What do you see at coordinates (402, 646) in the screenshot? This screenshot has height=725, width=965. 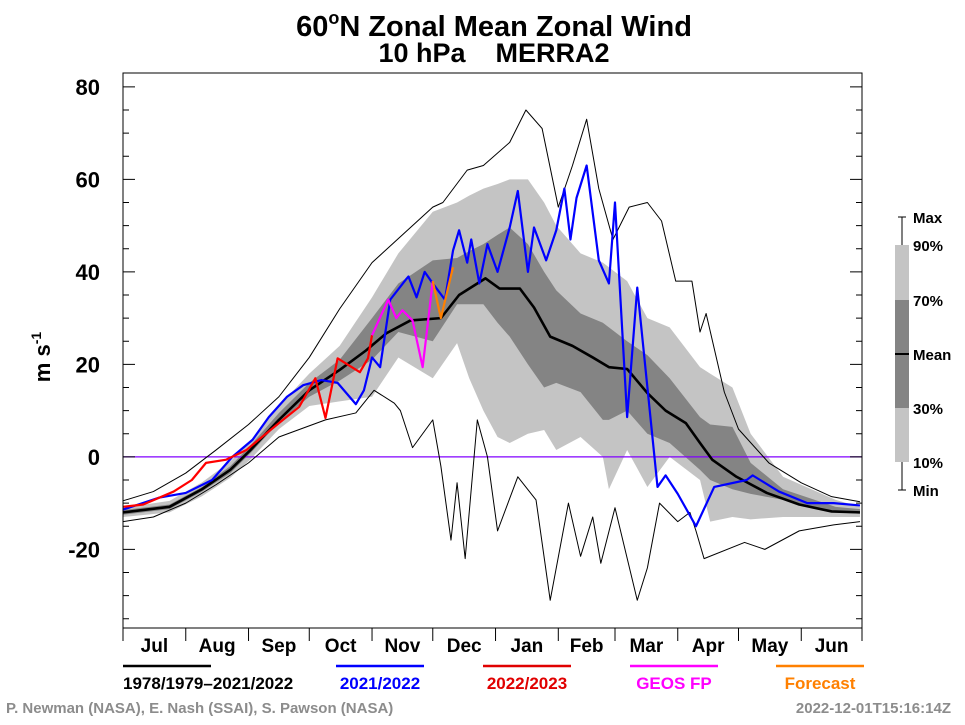 I see `x-tick-label: Nov` at bounding box center [402, 646].